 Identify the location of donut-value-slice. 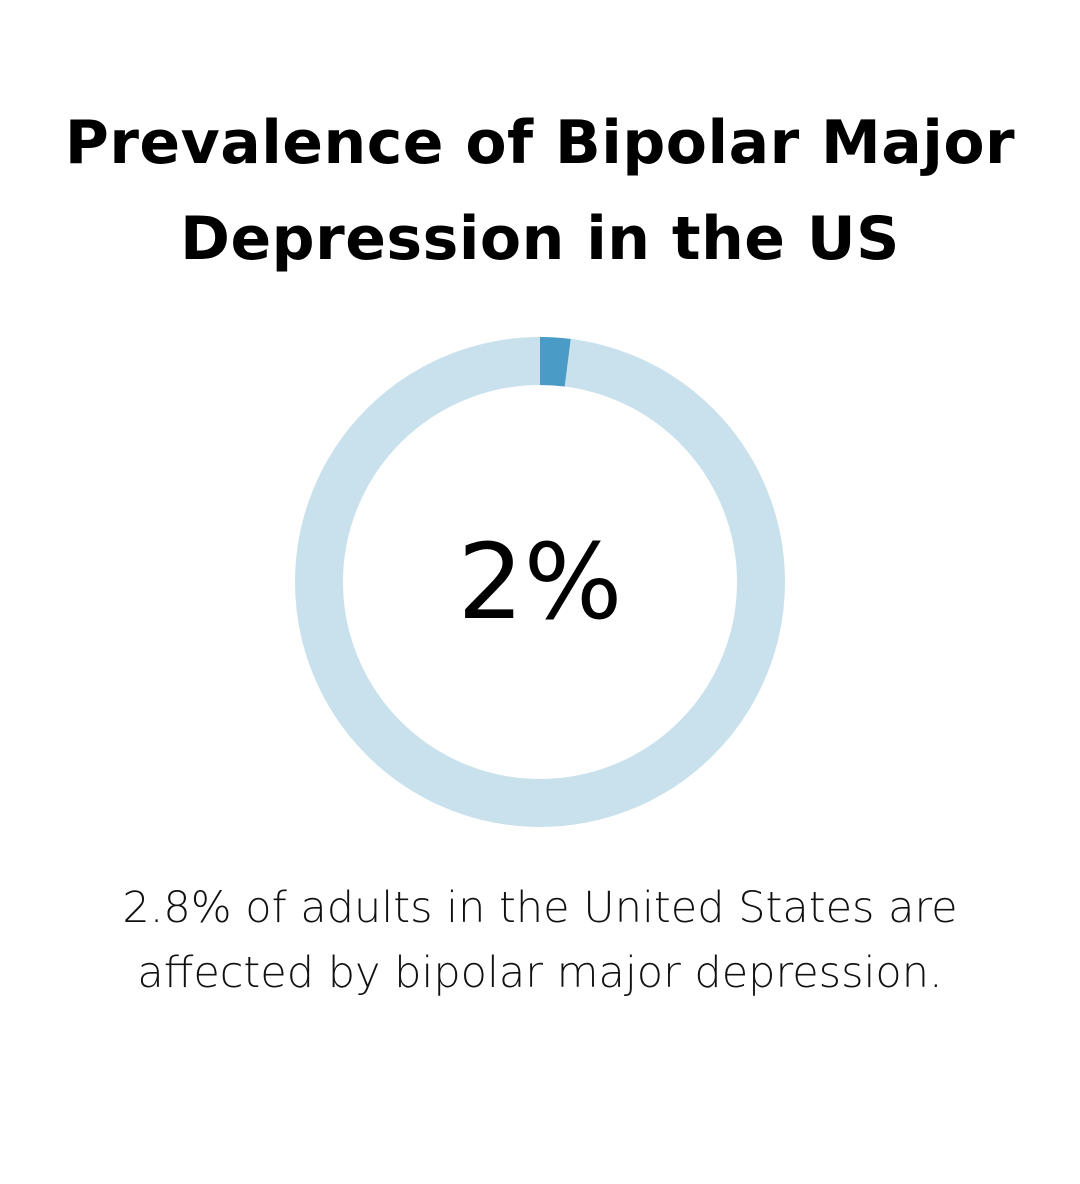
(555, 362).